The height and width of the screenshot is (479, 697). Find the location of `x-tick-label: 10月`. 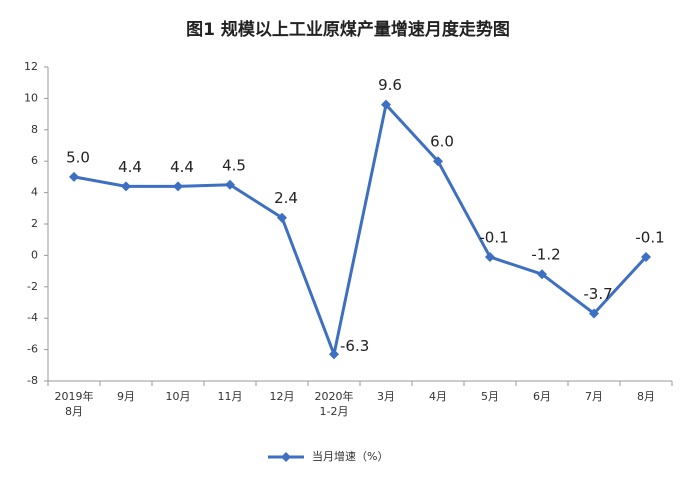

x-tick-label: 10月 is located at coordinates (178, 396).